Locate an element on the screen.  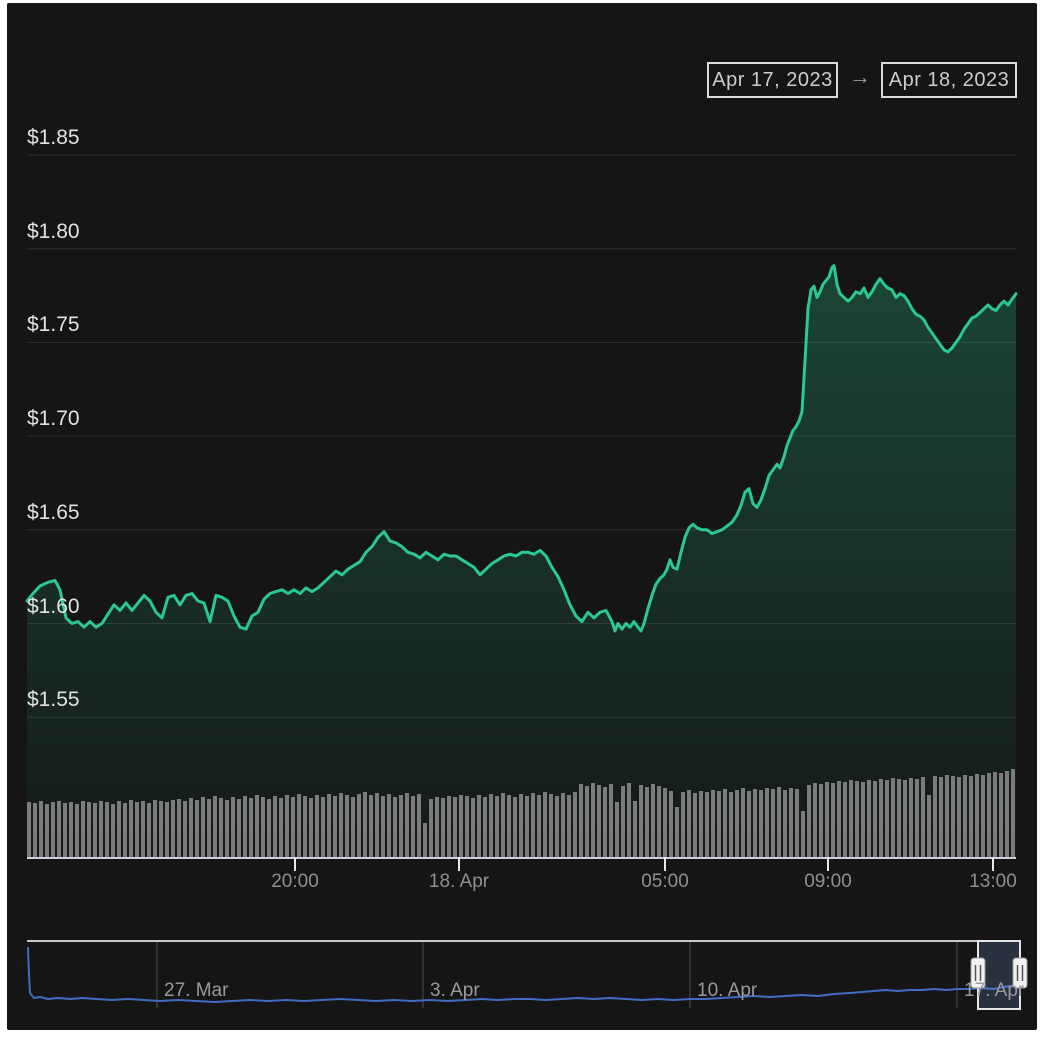
arrow-right-icon: → is located at coordinates (860, 76).